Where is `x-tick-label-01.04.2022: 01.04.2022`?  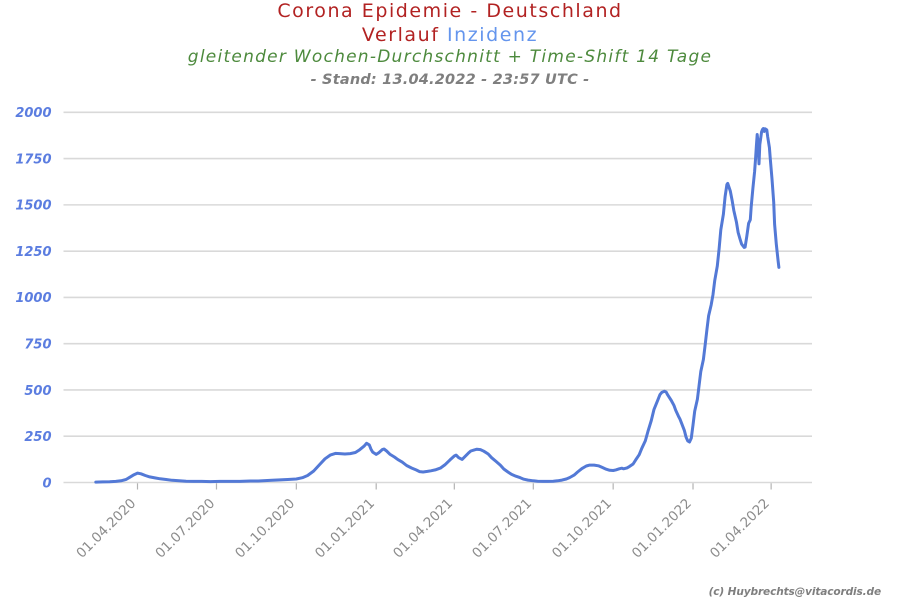 x-tick-label-01.04.2022: 01.04.2022 is located at coordinates (740, 529).